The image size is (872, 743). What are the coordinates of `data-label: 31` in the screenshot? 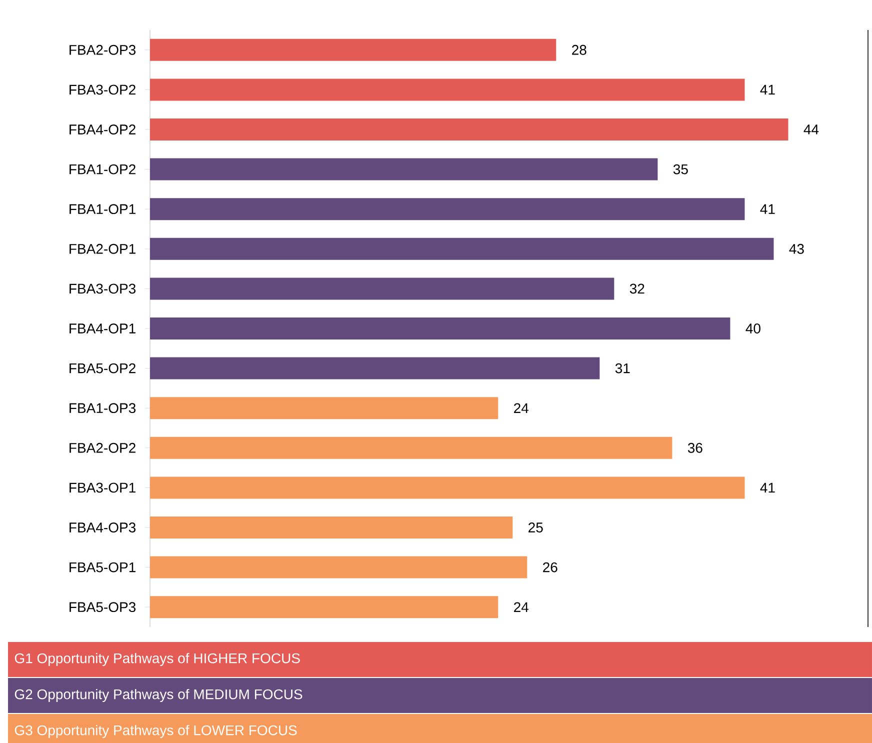 It's located at (622, 368).